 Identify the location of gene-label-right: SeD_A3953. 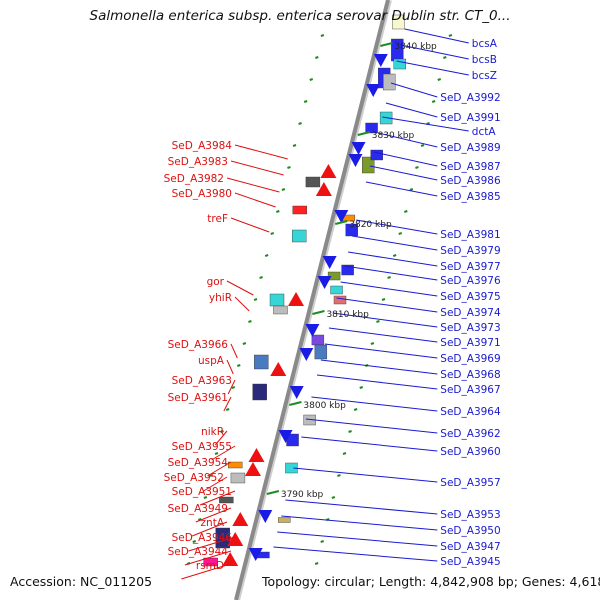
(470, 515).